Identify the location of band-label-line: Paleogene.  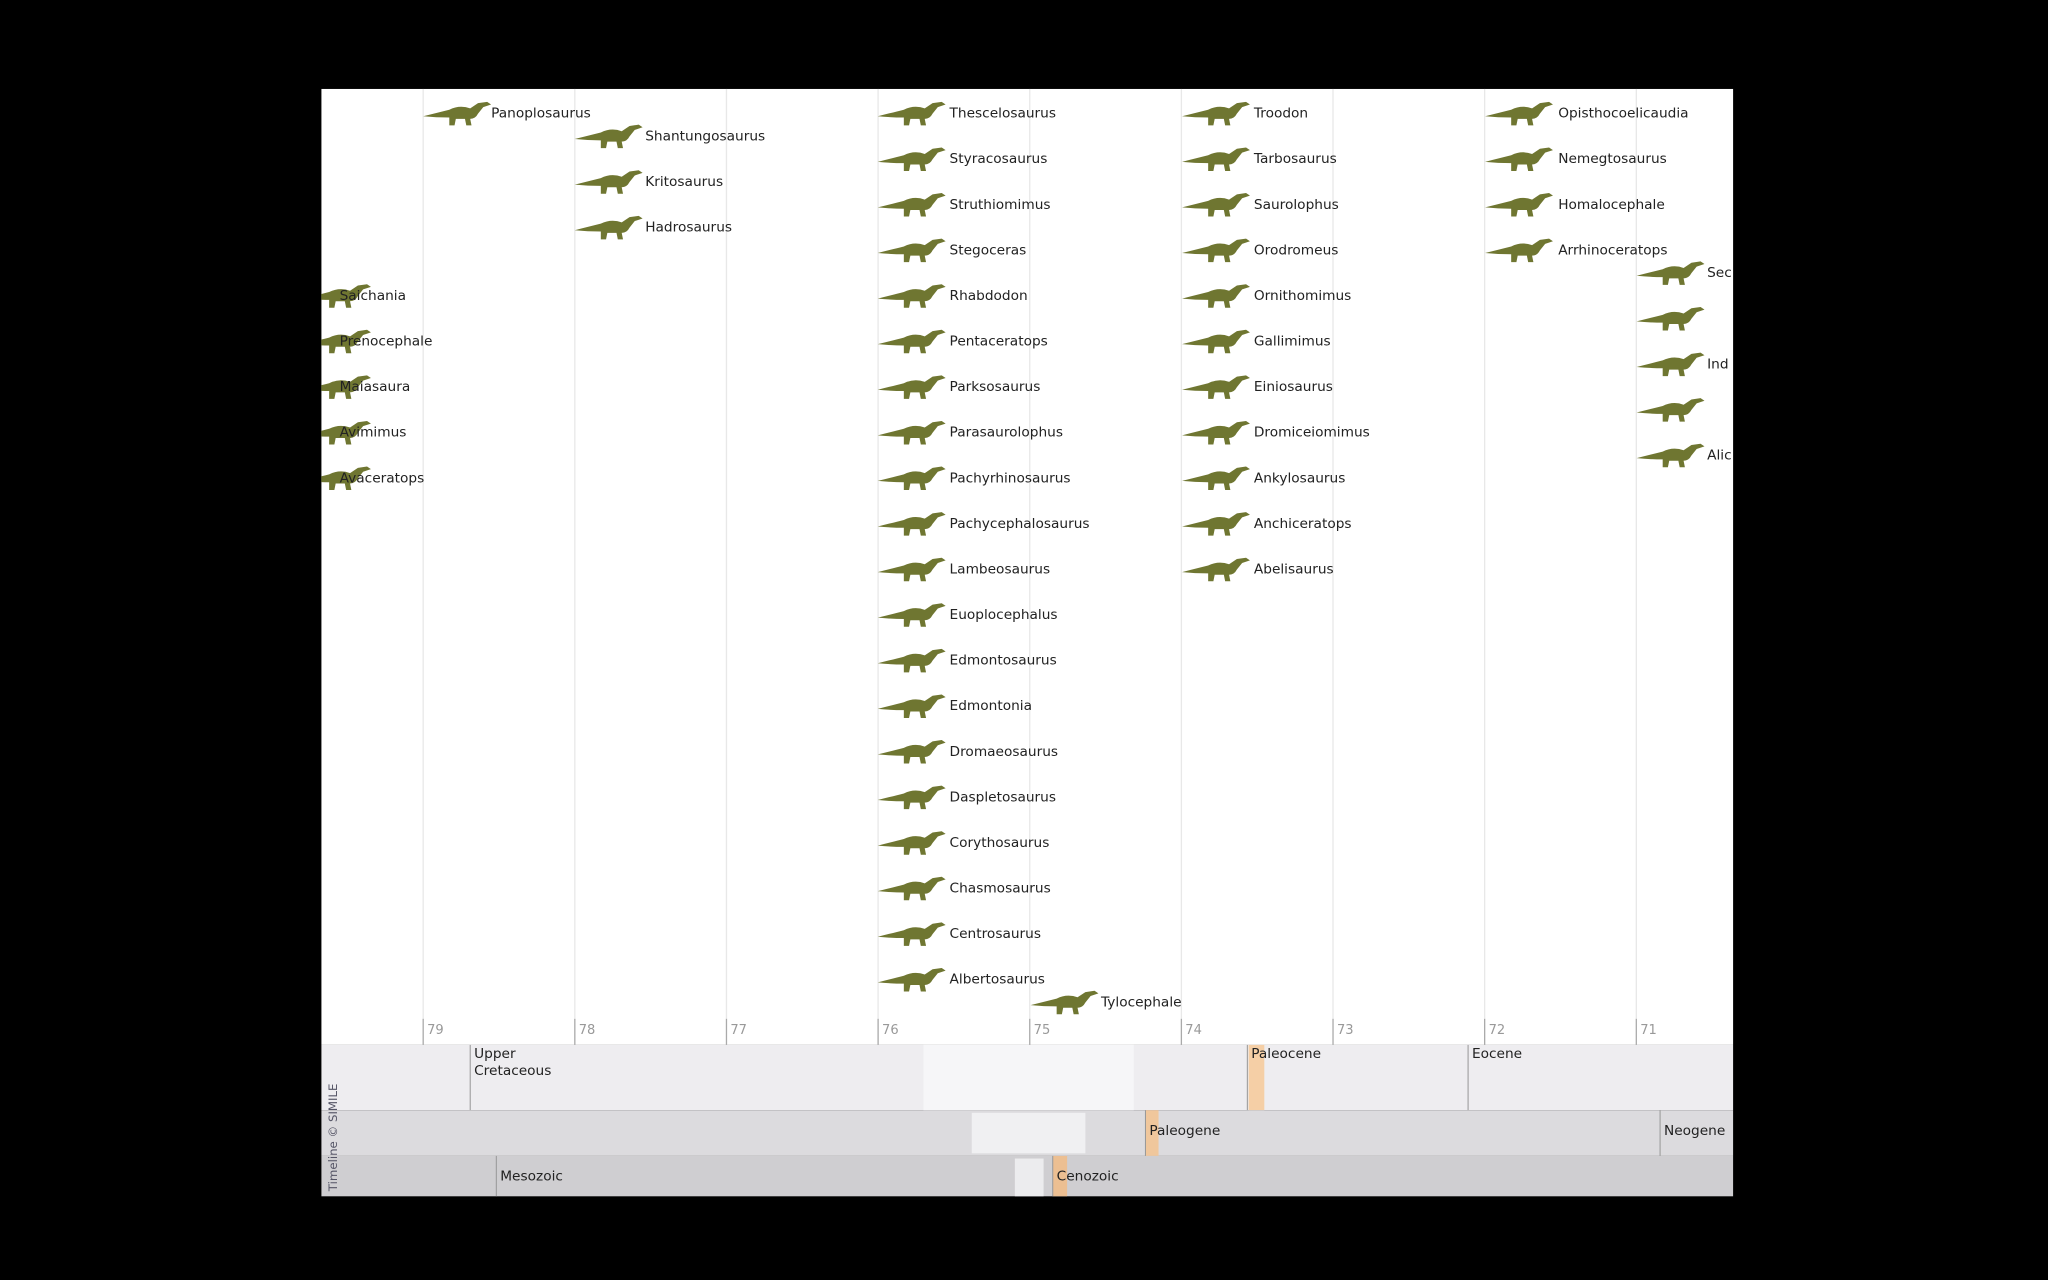
(1184, 1131).